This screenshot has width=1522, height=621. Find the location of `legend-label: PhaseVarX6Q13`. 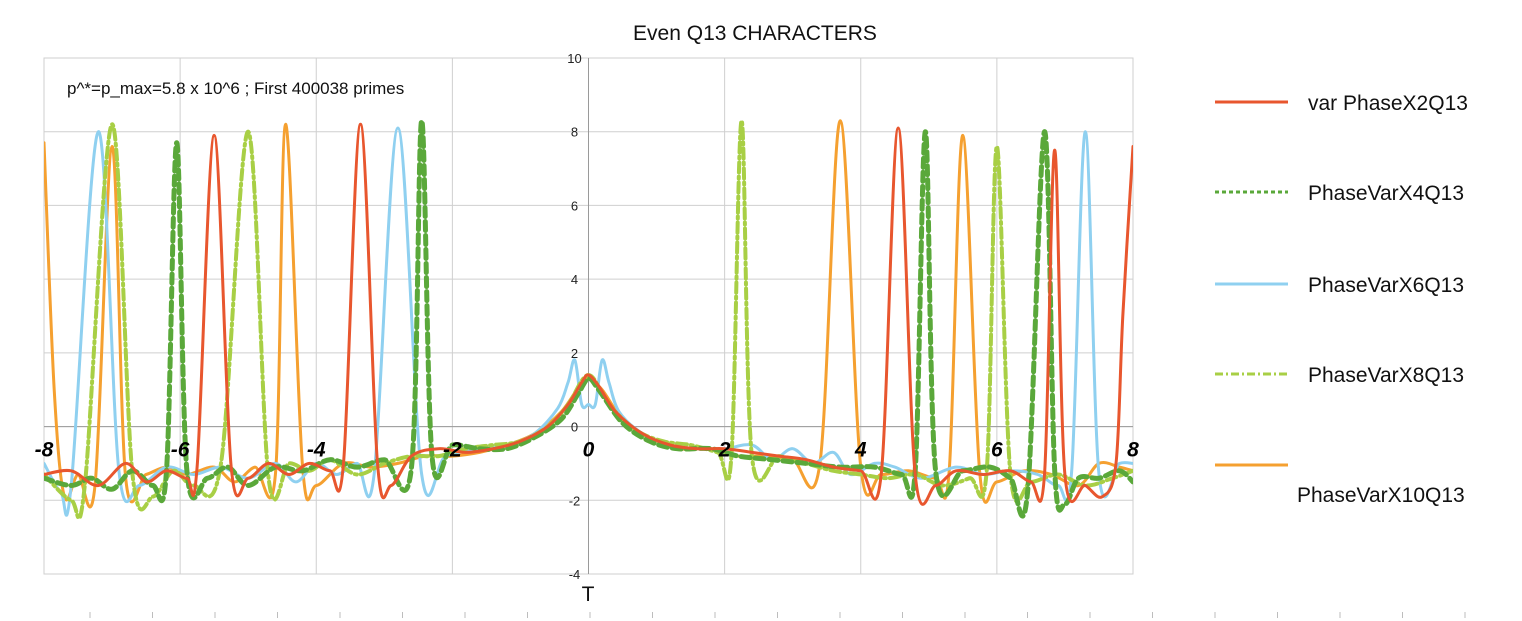

legend-label: PhaseVarX6Q13 is located at coordinates (1386, 285).